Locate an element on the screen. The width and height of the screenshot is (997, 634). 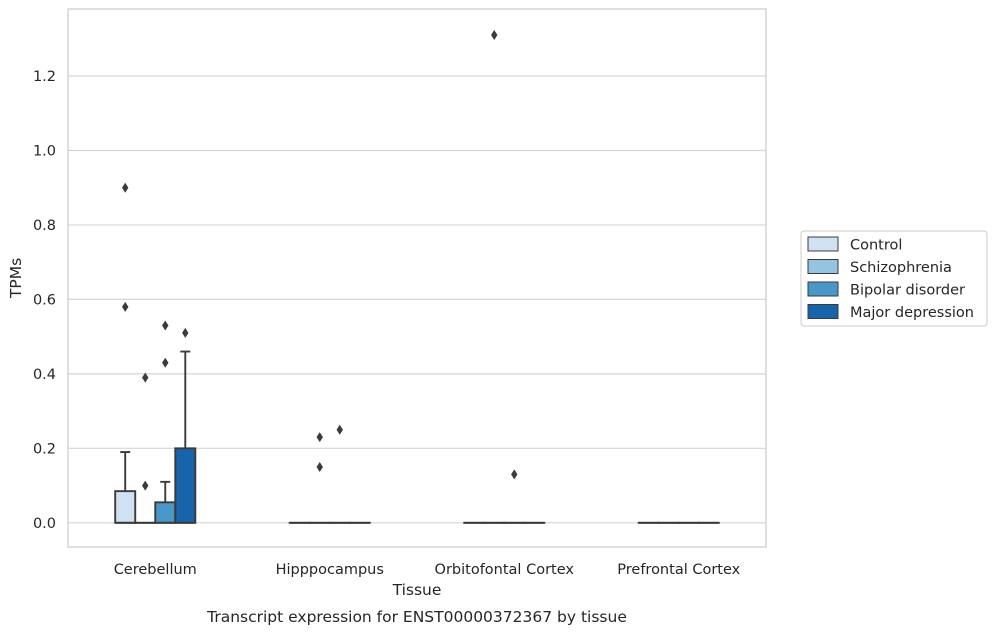
y-tick-label: 0.2 is located at coordinates (44, 449).